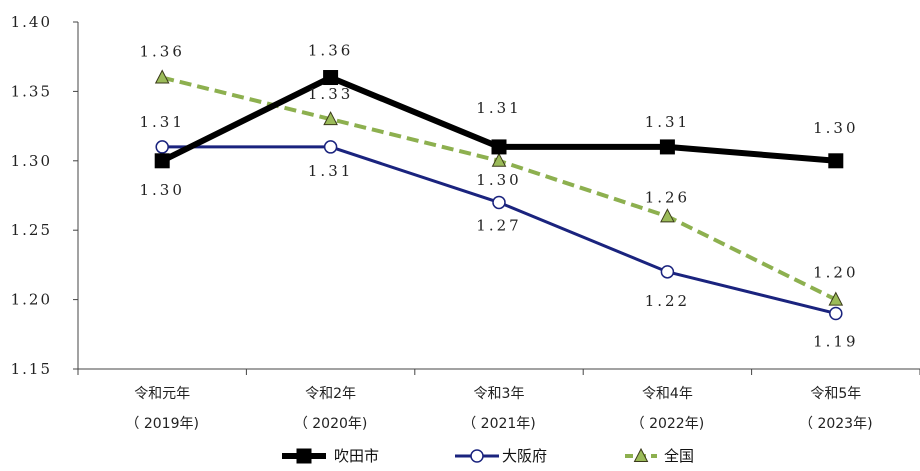  Describe the element at coordinates (679, 456) in the screenshot. I see `legend-label: 全国` at that location.